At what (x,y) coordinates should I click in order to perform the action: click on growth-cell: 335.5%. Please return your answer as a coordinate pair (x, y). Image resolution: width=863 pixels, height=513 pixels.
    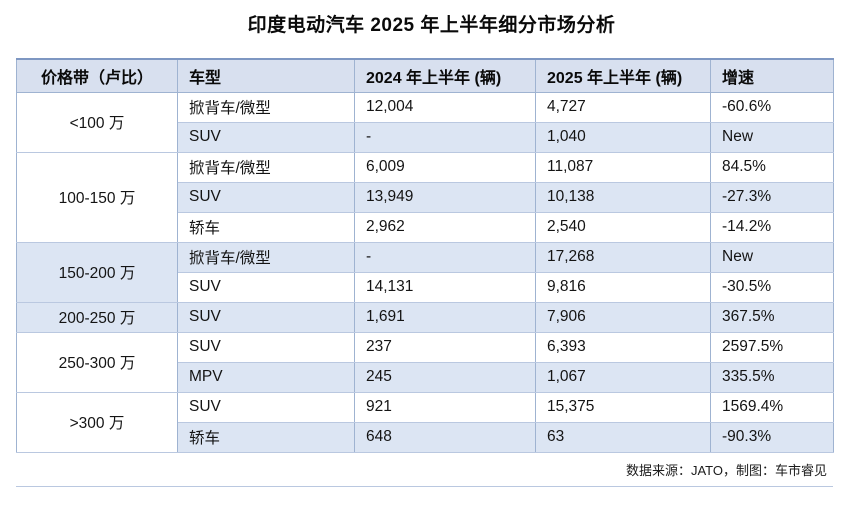
    Looking at the image, I should click on (772, 377).